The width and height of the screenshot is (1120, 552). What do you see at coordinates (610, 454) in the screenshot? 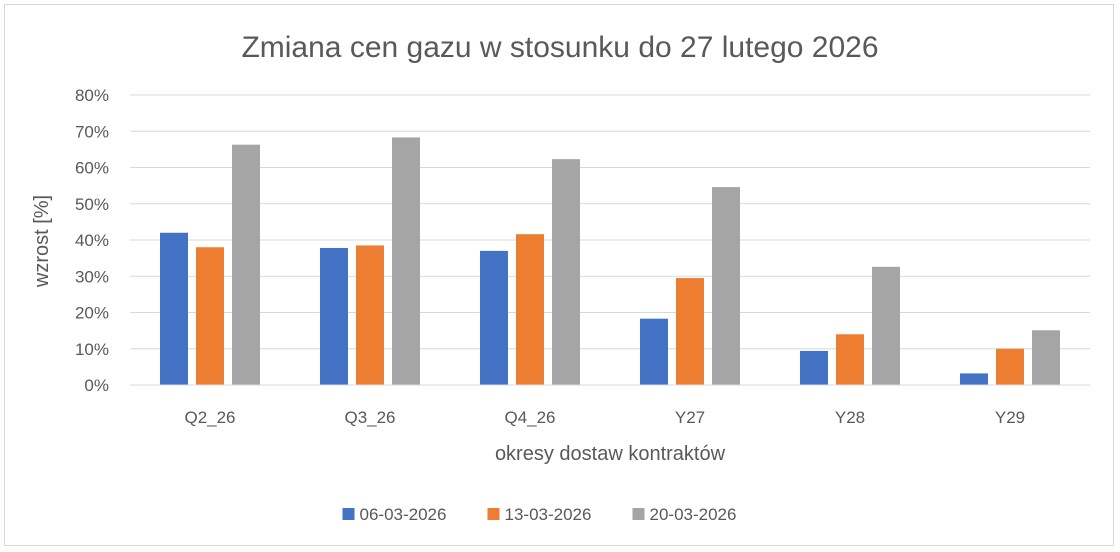
I see `x-axis-title: okresy dostaw kontraktów` at bounding box center [610, 454].